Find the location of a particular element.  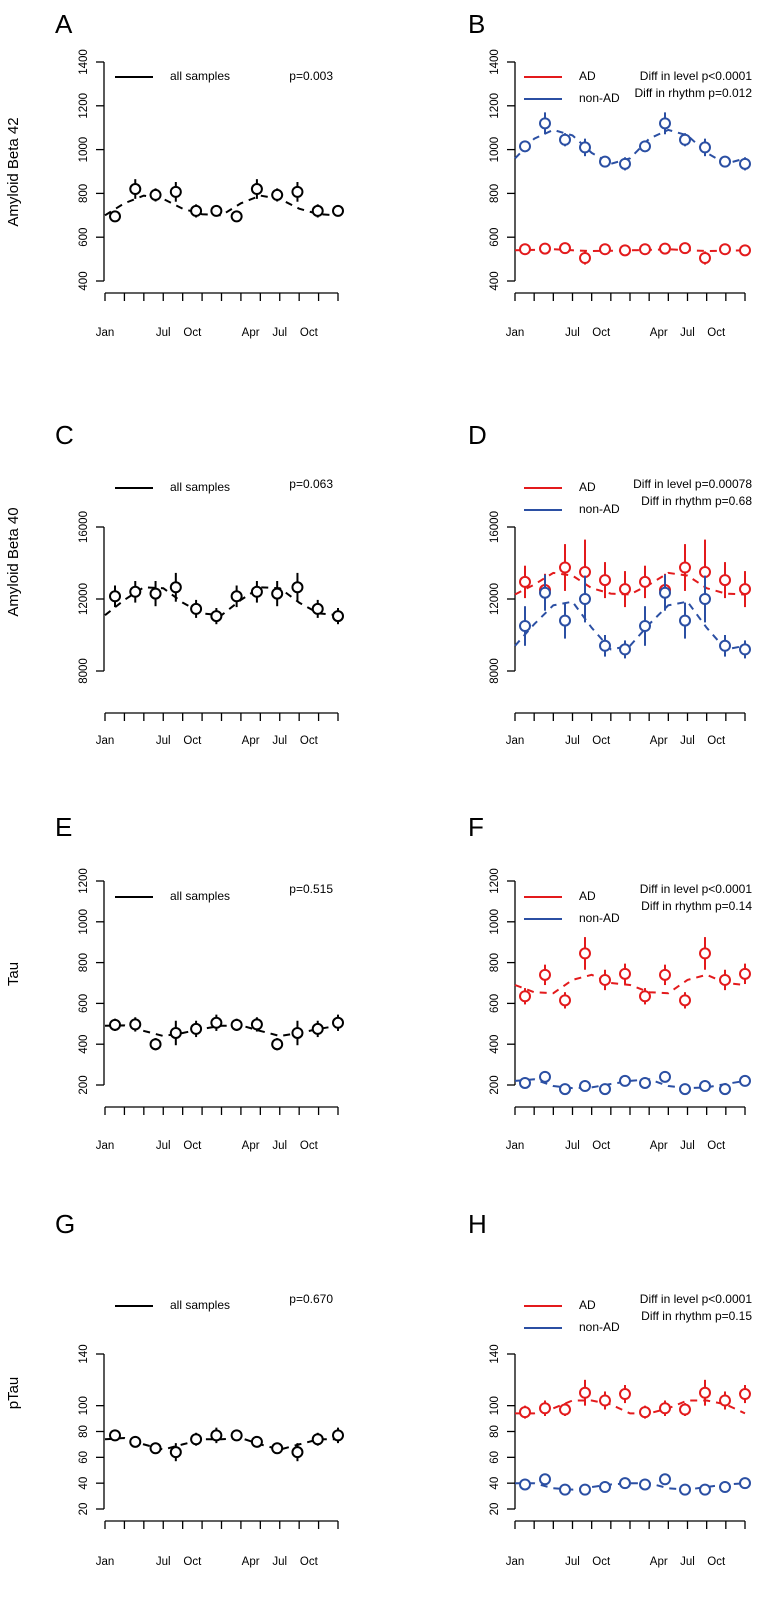

legend-label: non-AD is located at coordinates (599, 918).